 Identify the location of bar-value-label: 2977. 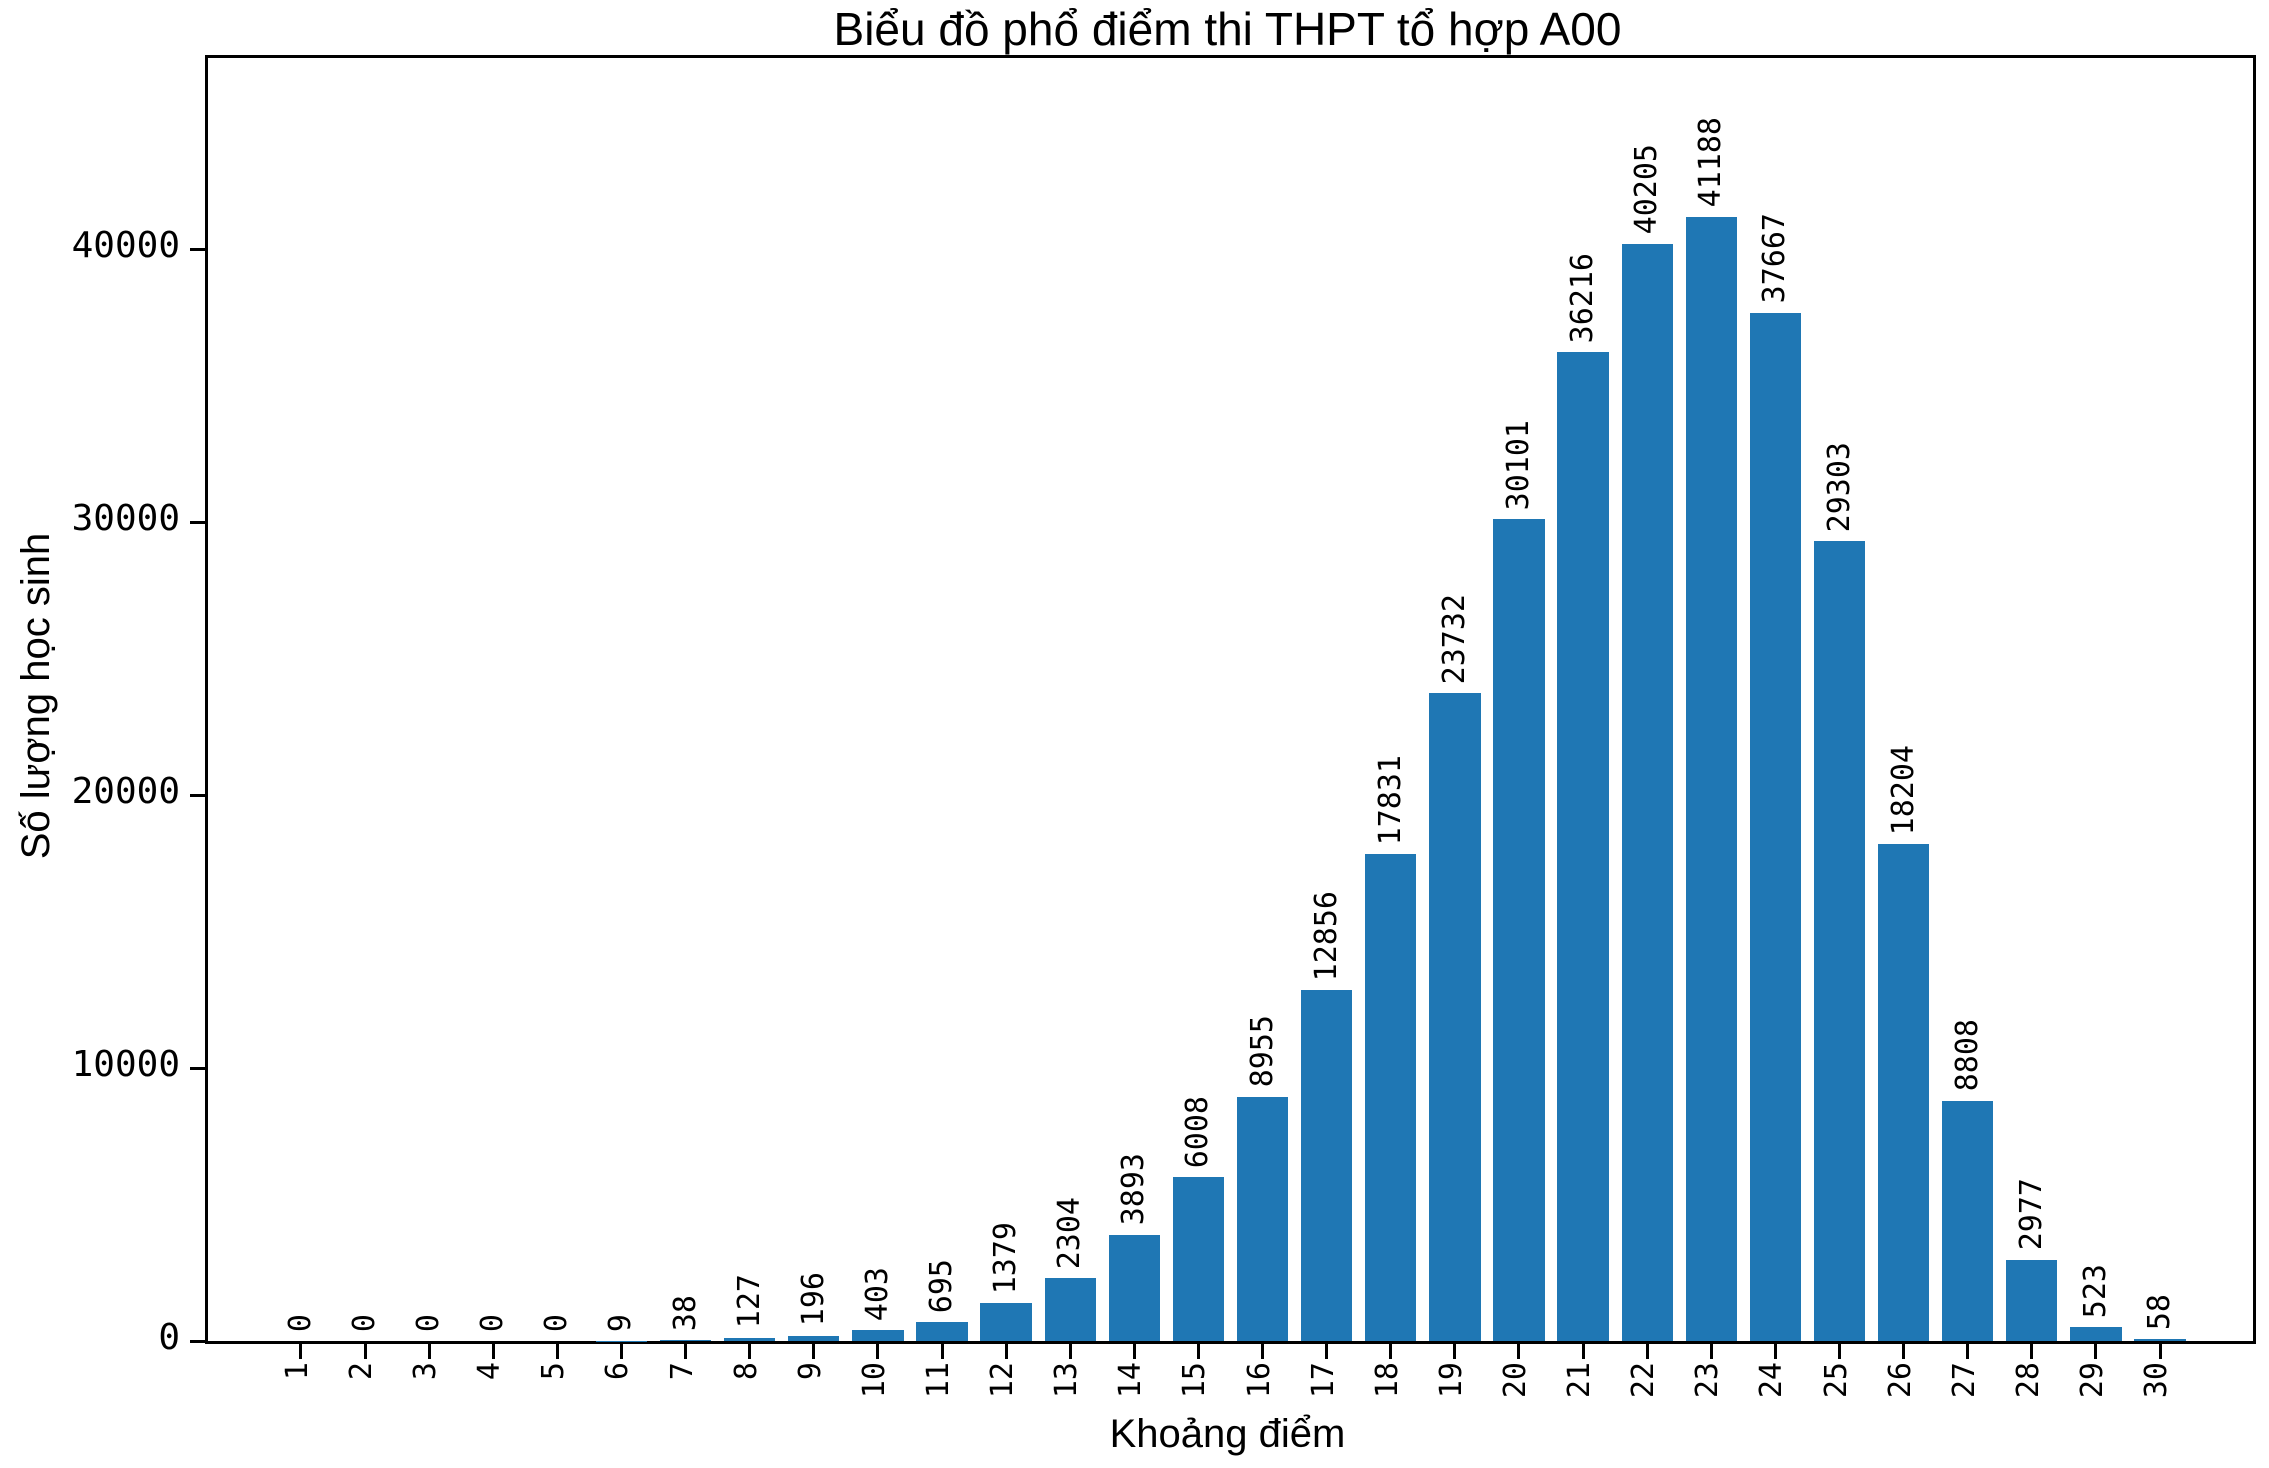
(2031, 1214).